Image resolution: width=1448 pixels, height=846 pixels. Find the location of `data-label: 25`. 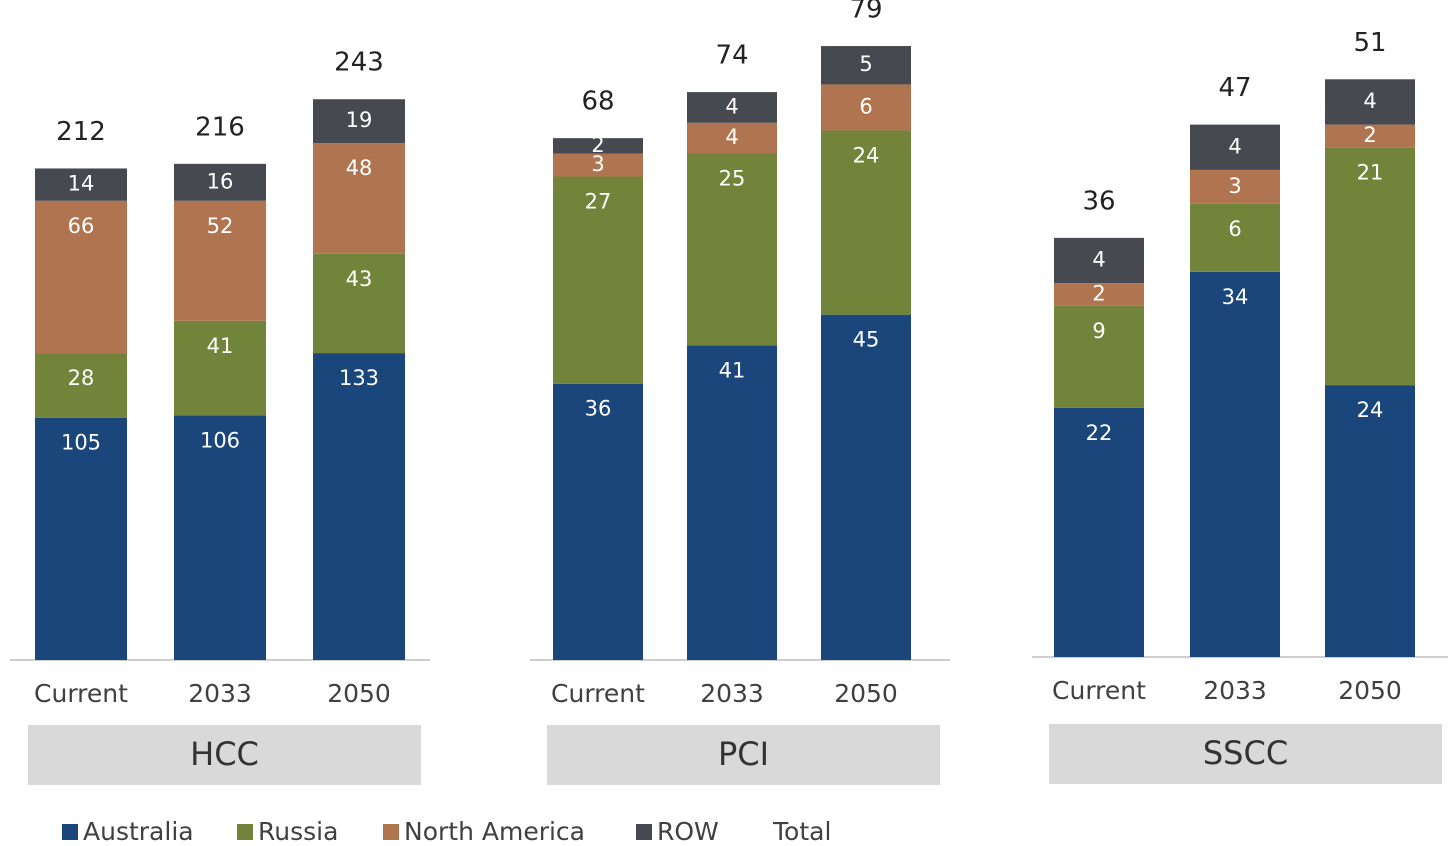

data-label: 25 is located at coordinates (732, 178).